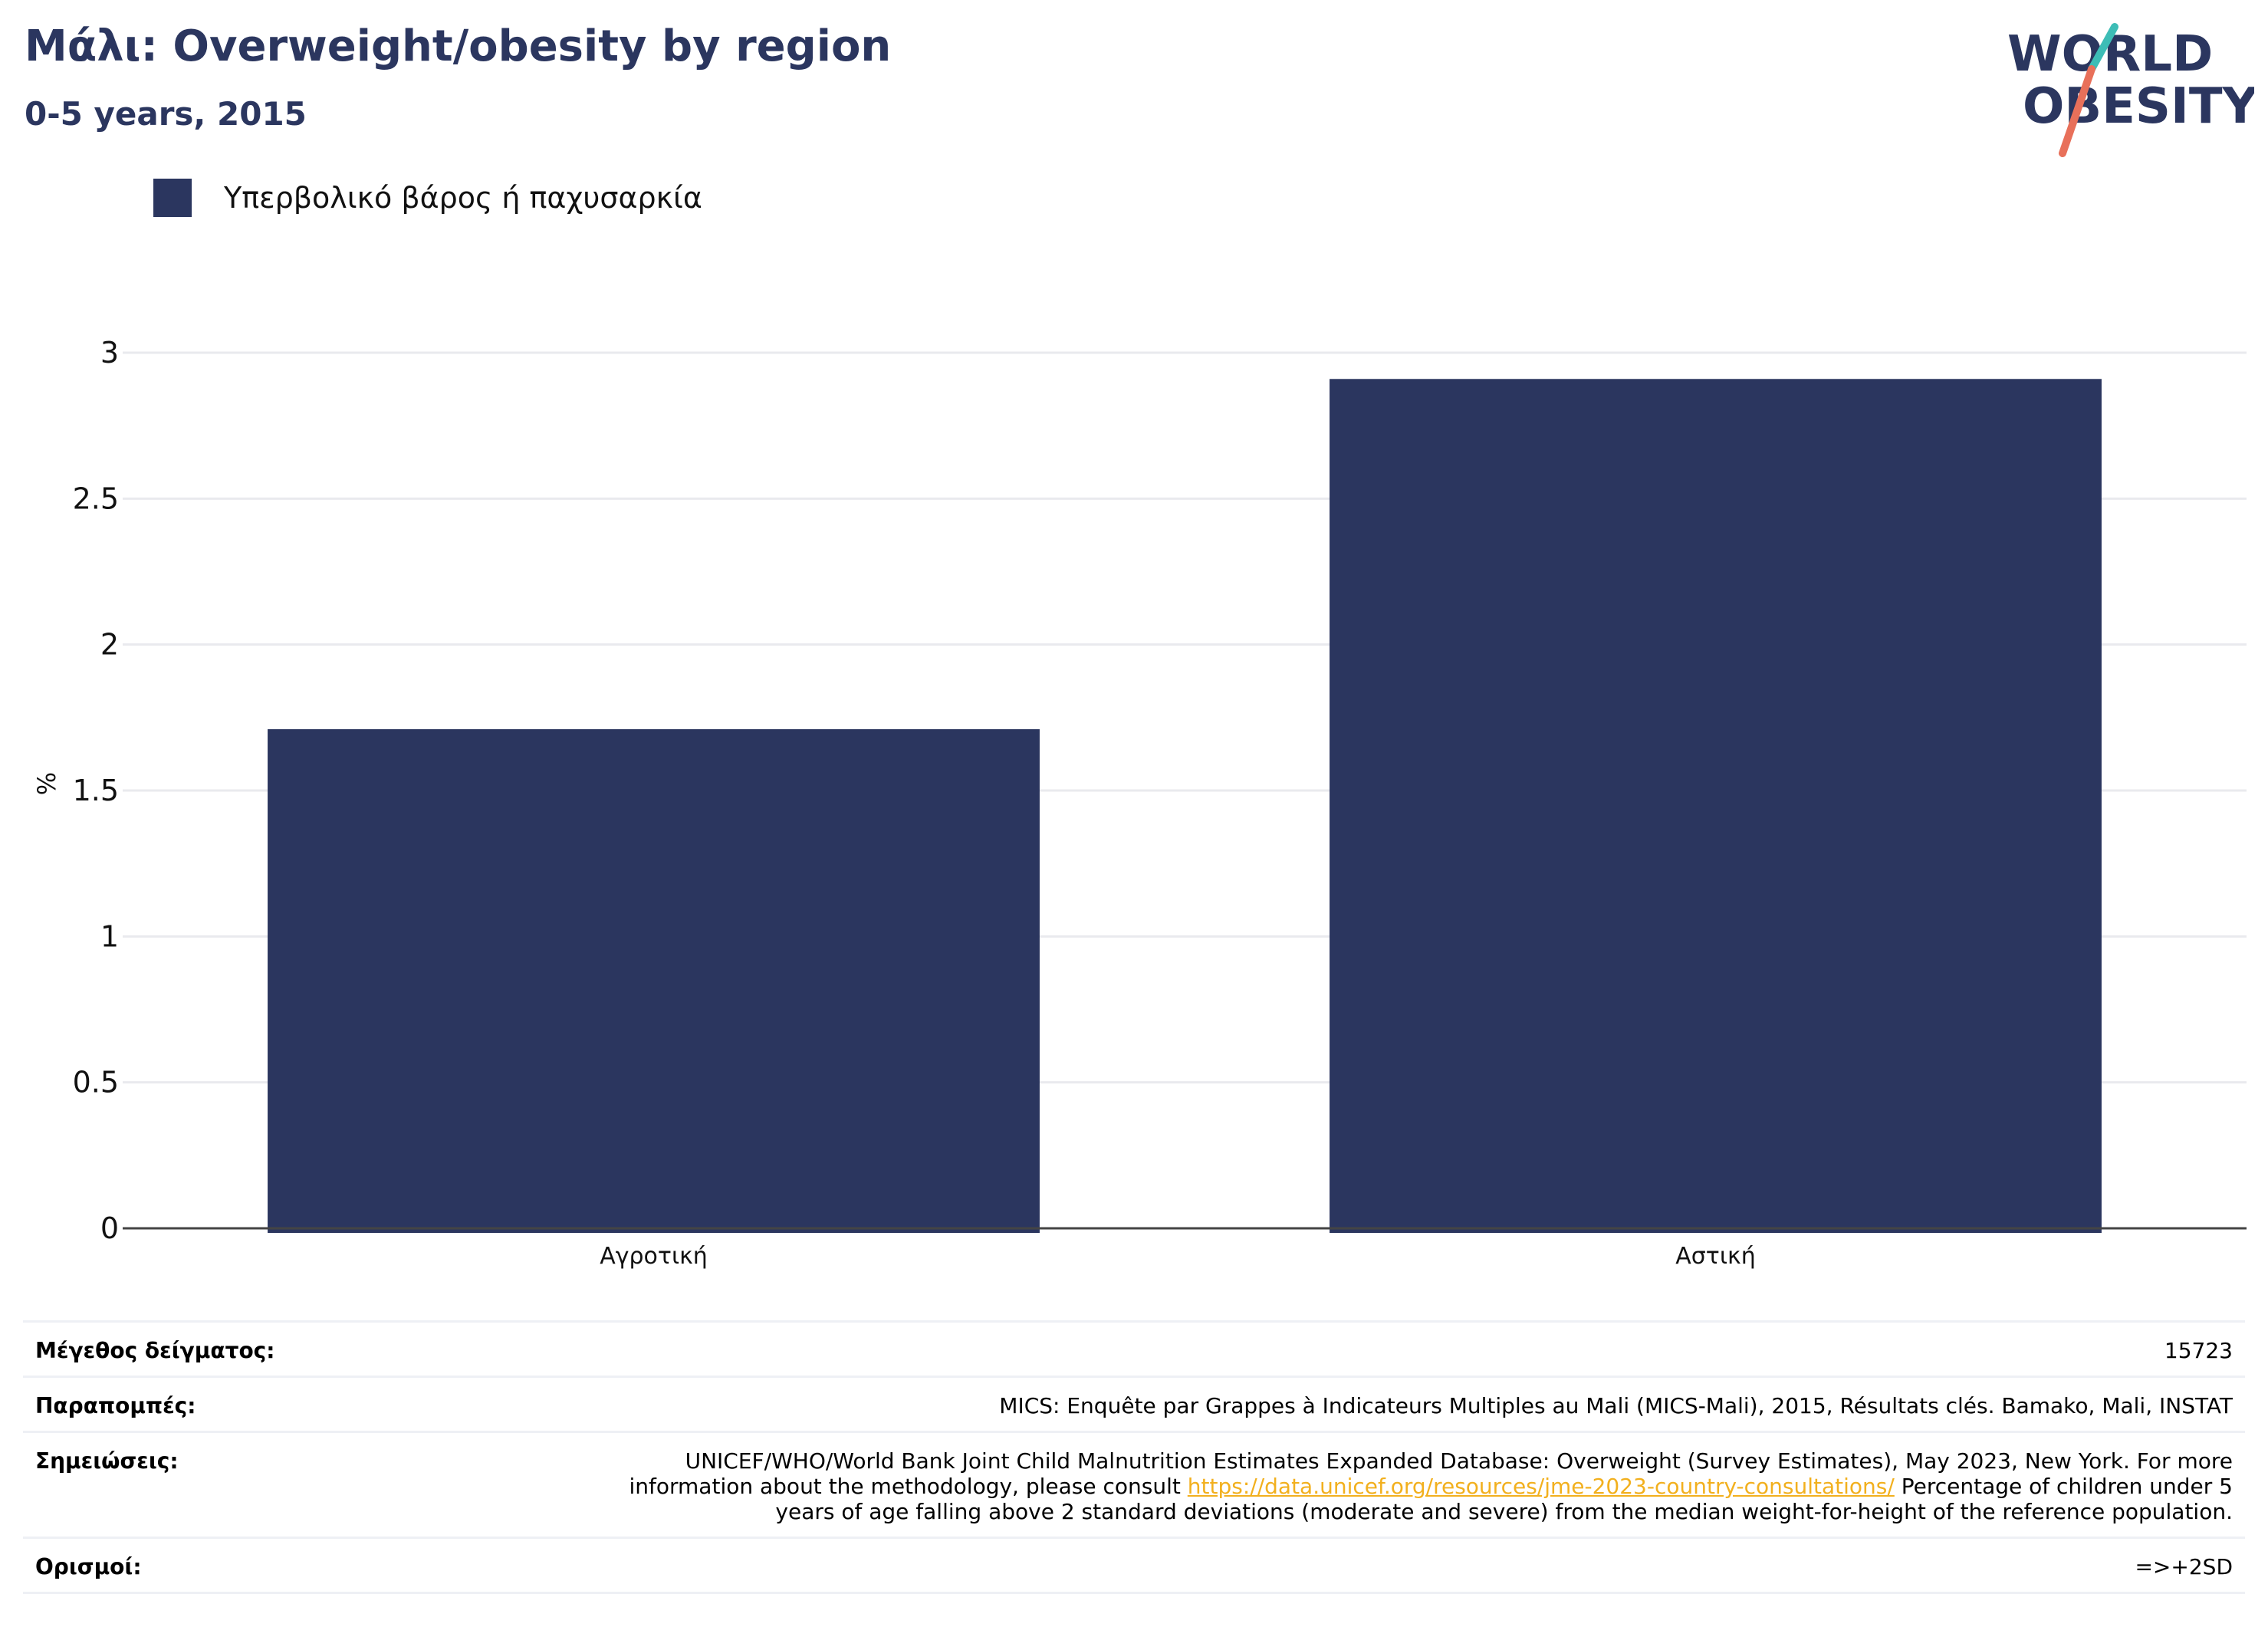 The image size is (2268, 1650). I want to click on chart-title: Μάλι: Overweight/obesity by region, so click(458, 46).